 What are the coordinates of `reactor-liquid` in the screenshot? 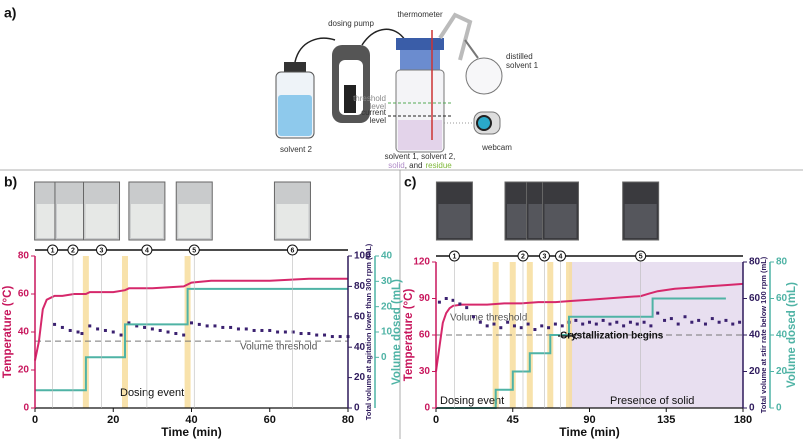 It's located at (420, 135).